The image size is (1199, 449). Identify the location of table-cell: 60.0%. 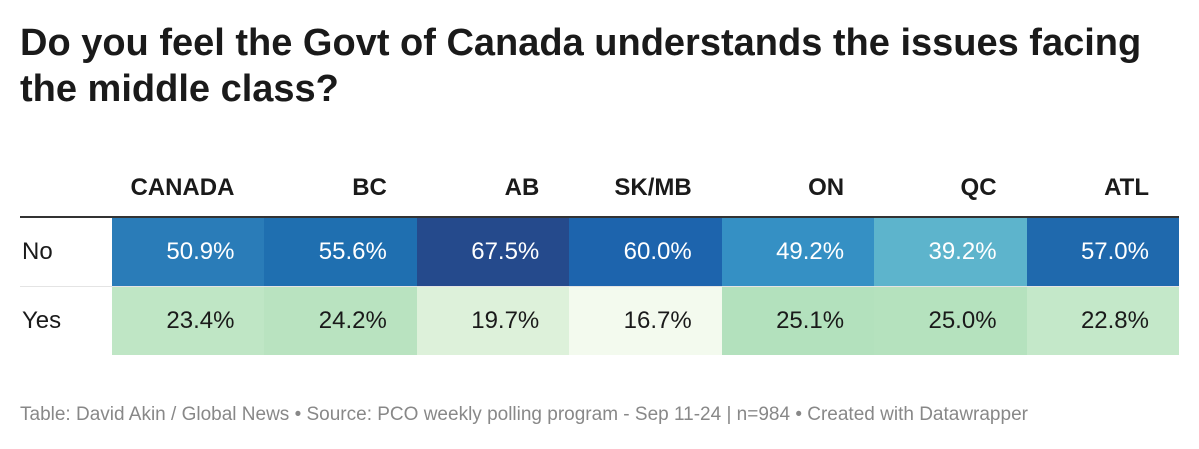
(645, 252).